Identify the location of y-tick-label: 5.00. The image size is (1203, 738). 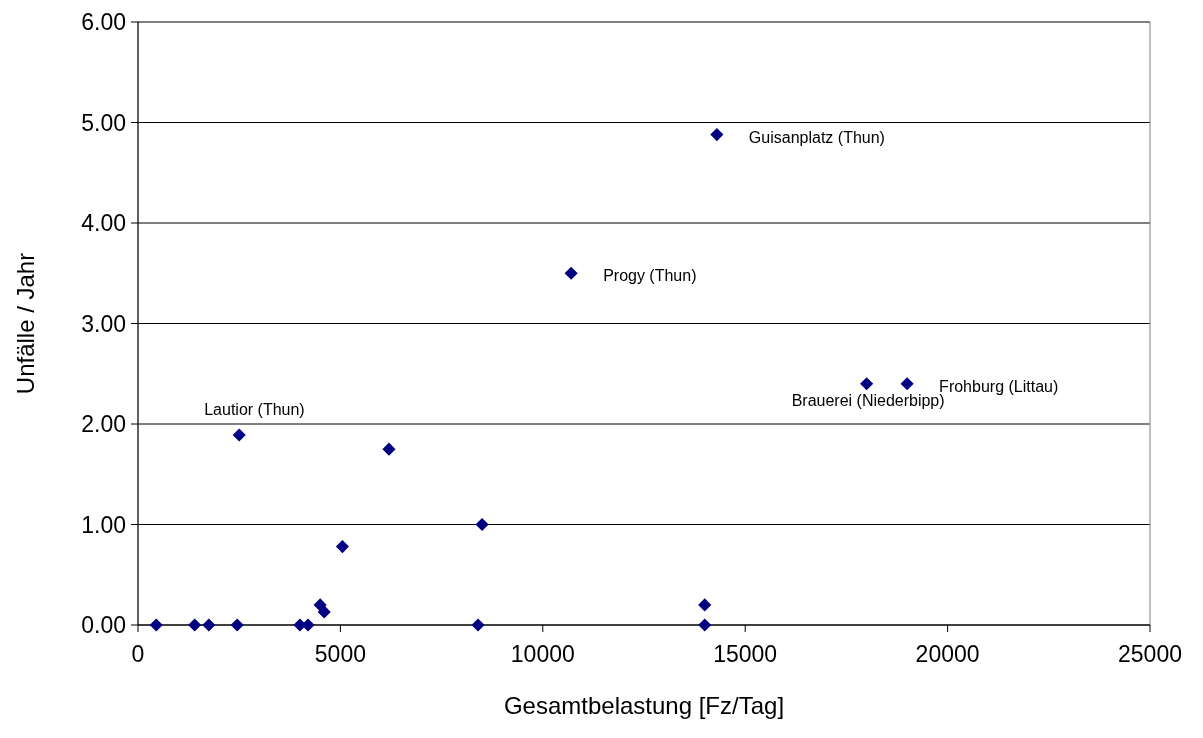
(103, 122).